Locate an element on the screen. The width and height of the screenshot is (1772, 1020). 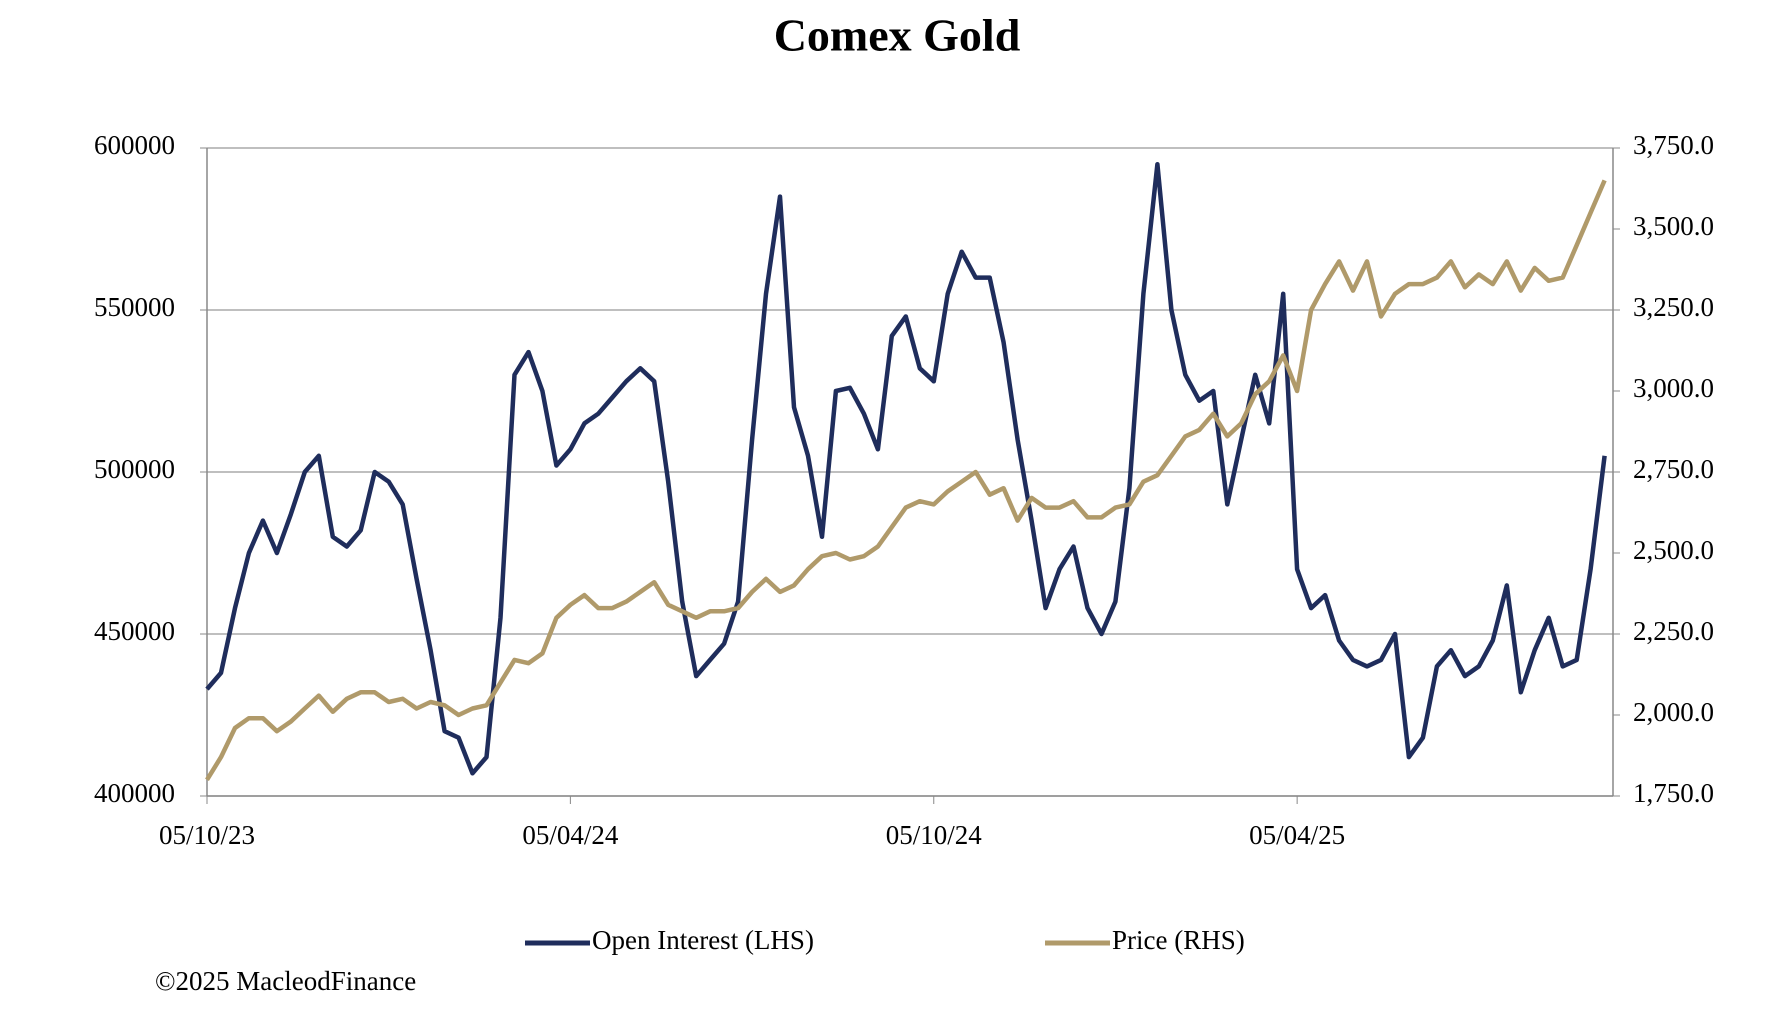
y2-tick-label: 2,500.0 is located at coordinates (1673, 550).